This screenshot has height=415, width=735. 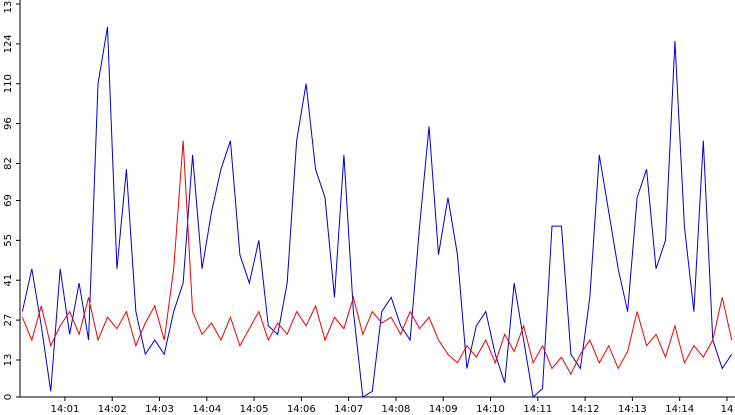 I want to click on y-tick-label: 69, so click(x=8, y=200).